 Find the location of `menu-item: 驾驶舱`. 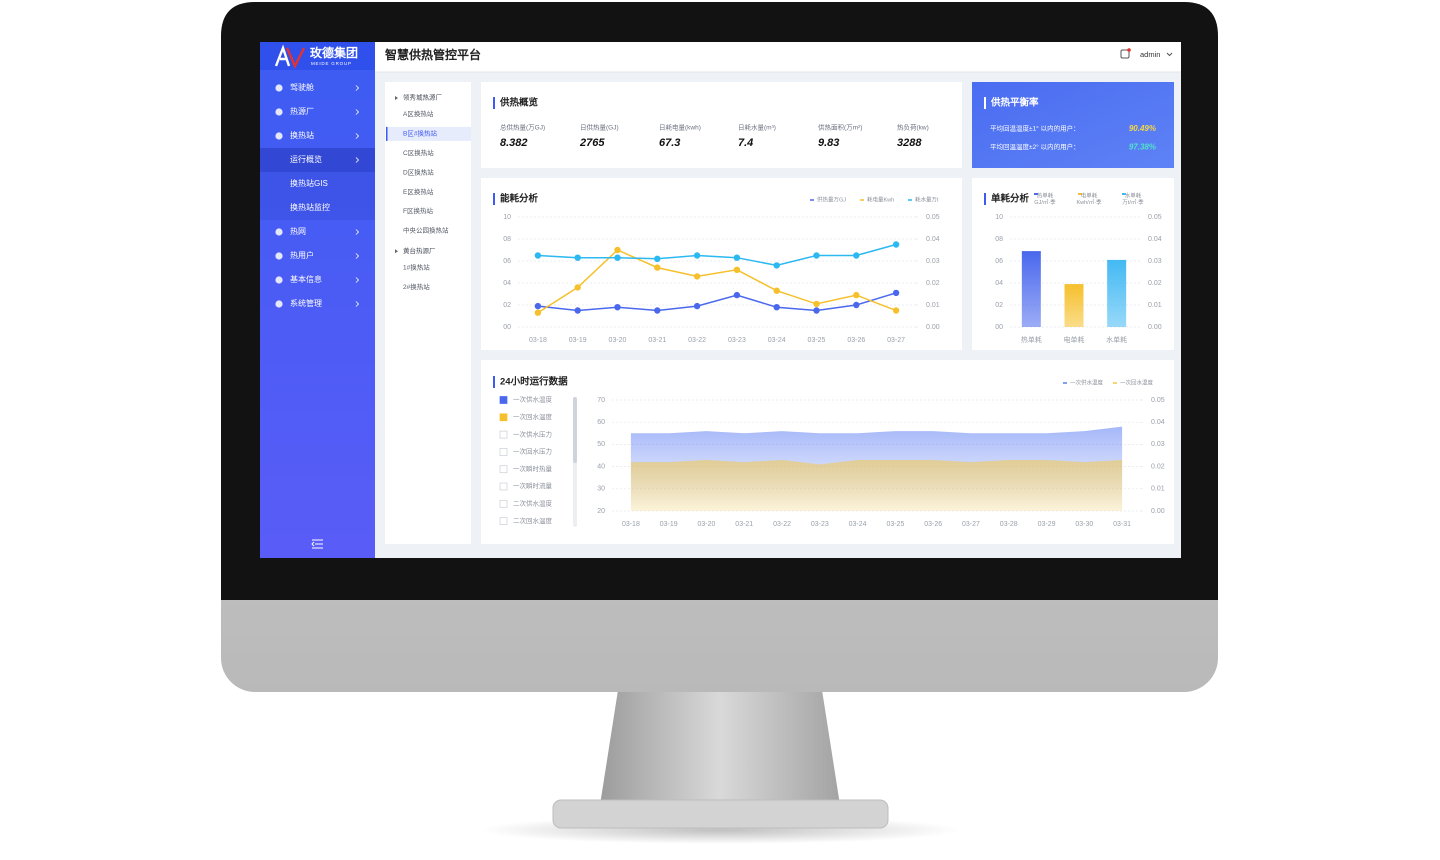

menu-item: 驾驶舱 is located at coordinates (302, 87).